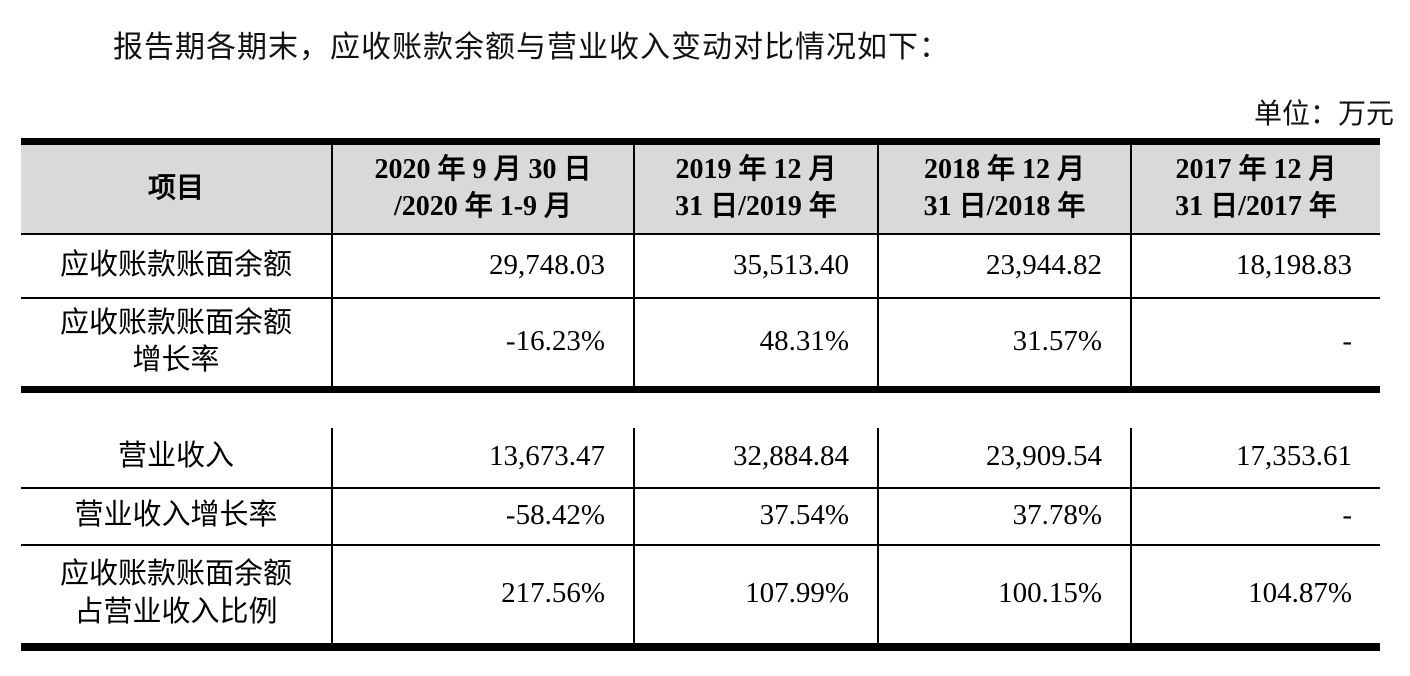 This screenshot has height=676, width=1410. Describe the element at coordinates (483, 266) in the screenshot. I see `cell-value: 29,748.03` at that location.